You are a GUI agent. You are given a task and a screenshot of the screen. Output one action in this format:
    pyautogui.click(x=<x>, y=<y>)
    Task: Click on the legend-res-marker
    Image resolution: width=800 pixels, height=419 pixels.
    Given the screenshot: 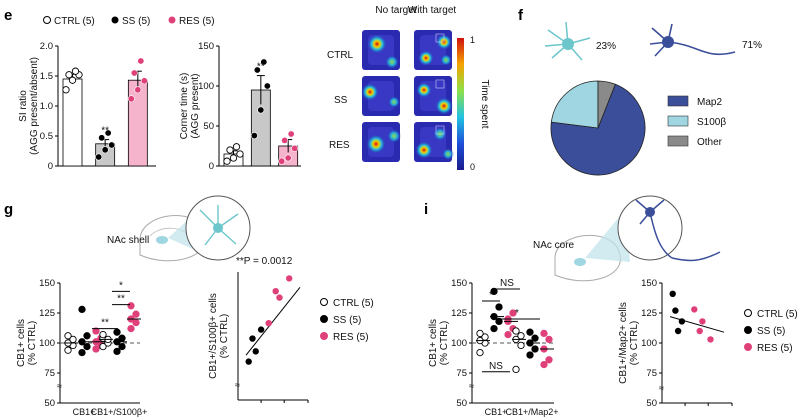 What is the action you would take?
    pyautogui.click(x=172, y=20)
    